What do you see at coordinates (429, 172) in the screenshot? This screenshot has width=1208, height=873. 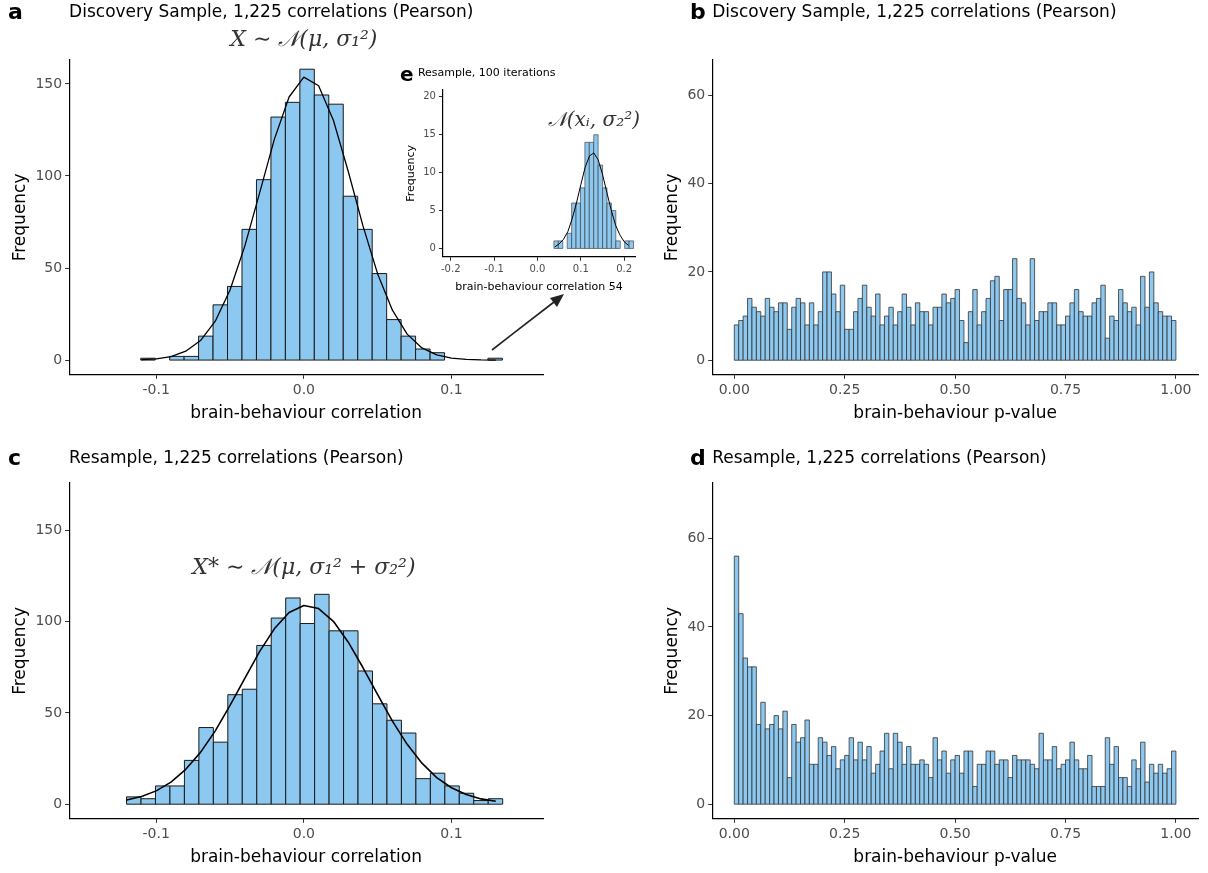 I see `y-tick-label: 10` at bounding box center [429, 172].